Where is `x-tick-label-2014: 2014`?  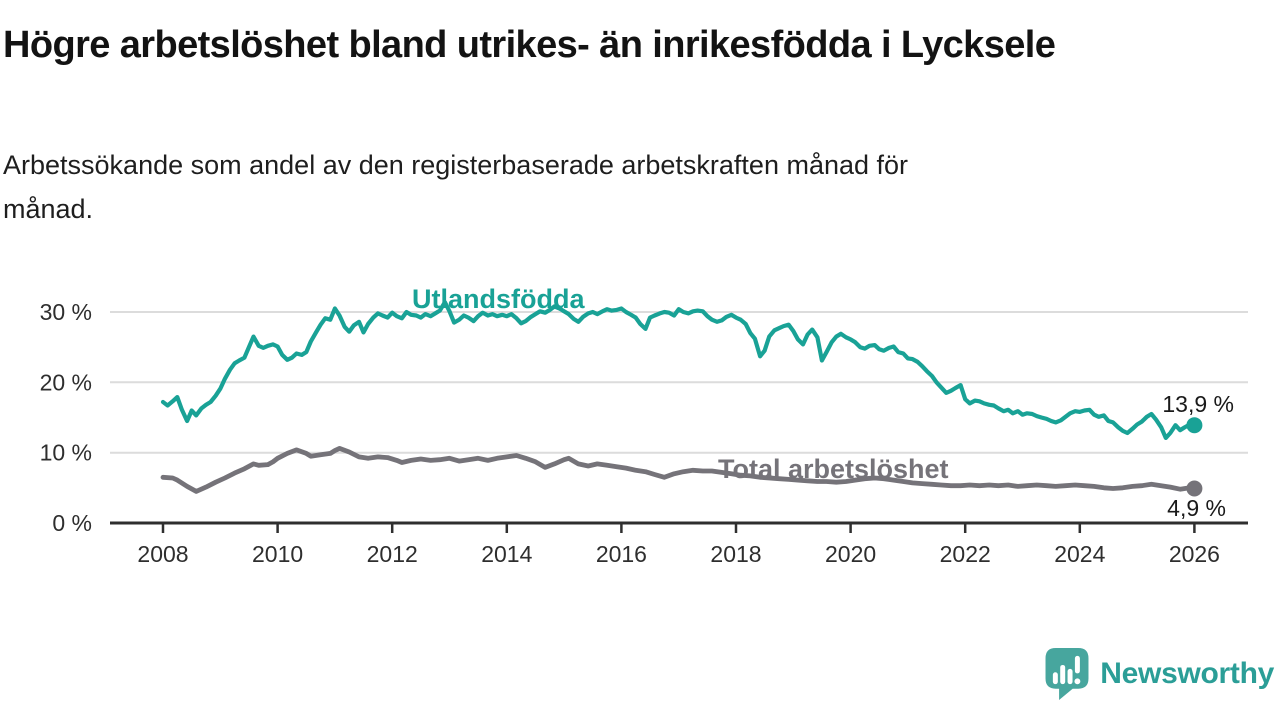
x-tick-label-2014: 2014 is located at coordinates (506, 554).